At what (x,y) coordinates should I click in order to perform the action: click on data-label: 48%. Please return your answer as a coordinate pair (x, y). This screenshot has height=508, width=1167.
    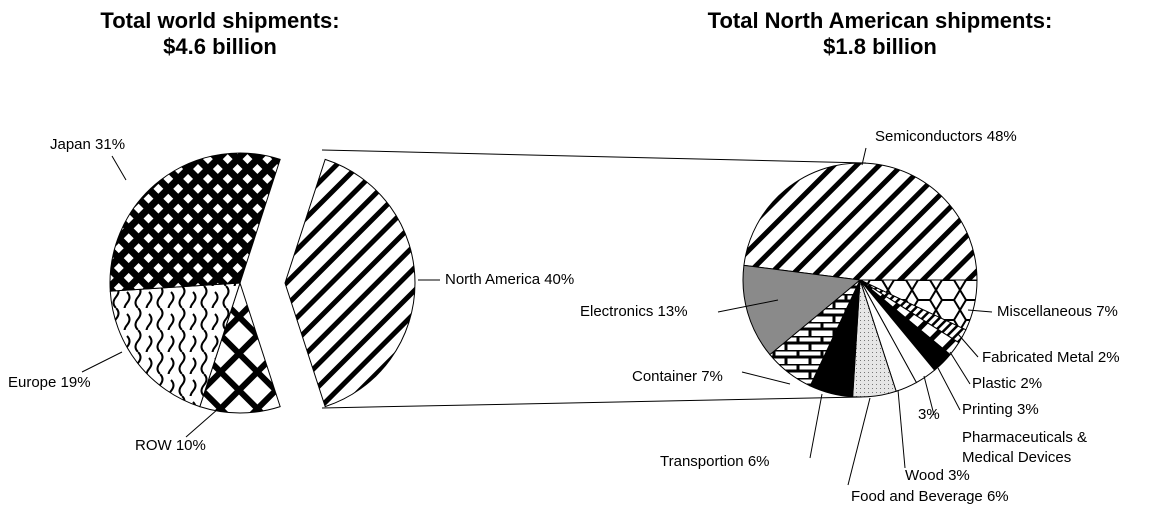
    Looking at the image, I should click on (1001, 136).